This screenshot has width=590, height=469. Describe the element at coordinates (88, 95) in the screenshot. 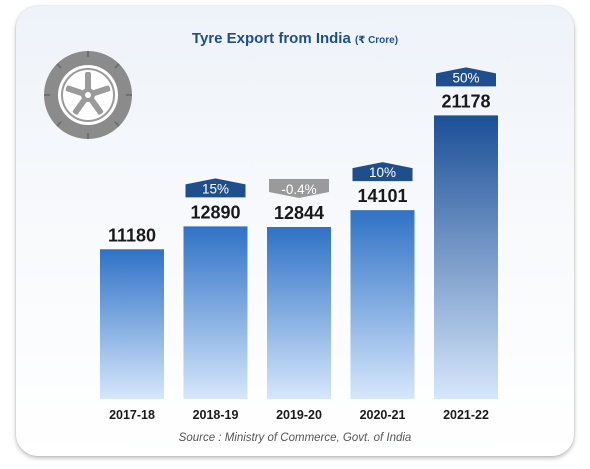

I see `tyre-icon` at that location.